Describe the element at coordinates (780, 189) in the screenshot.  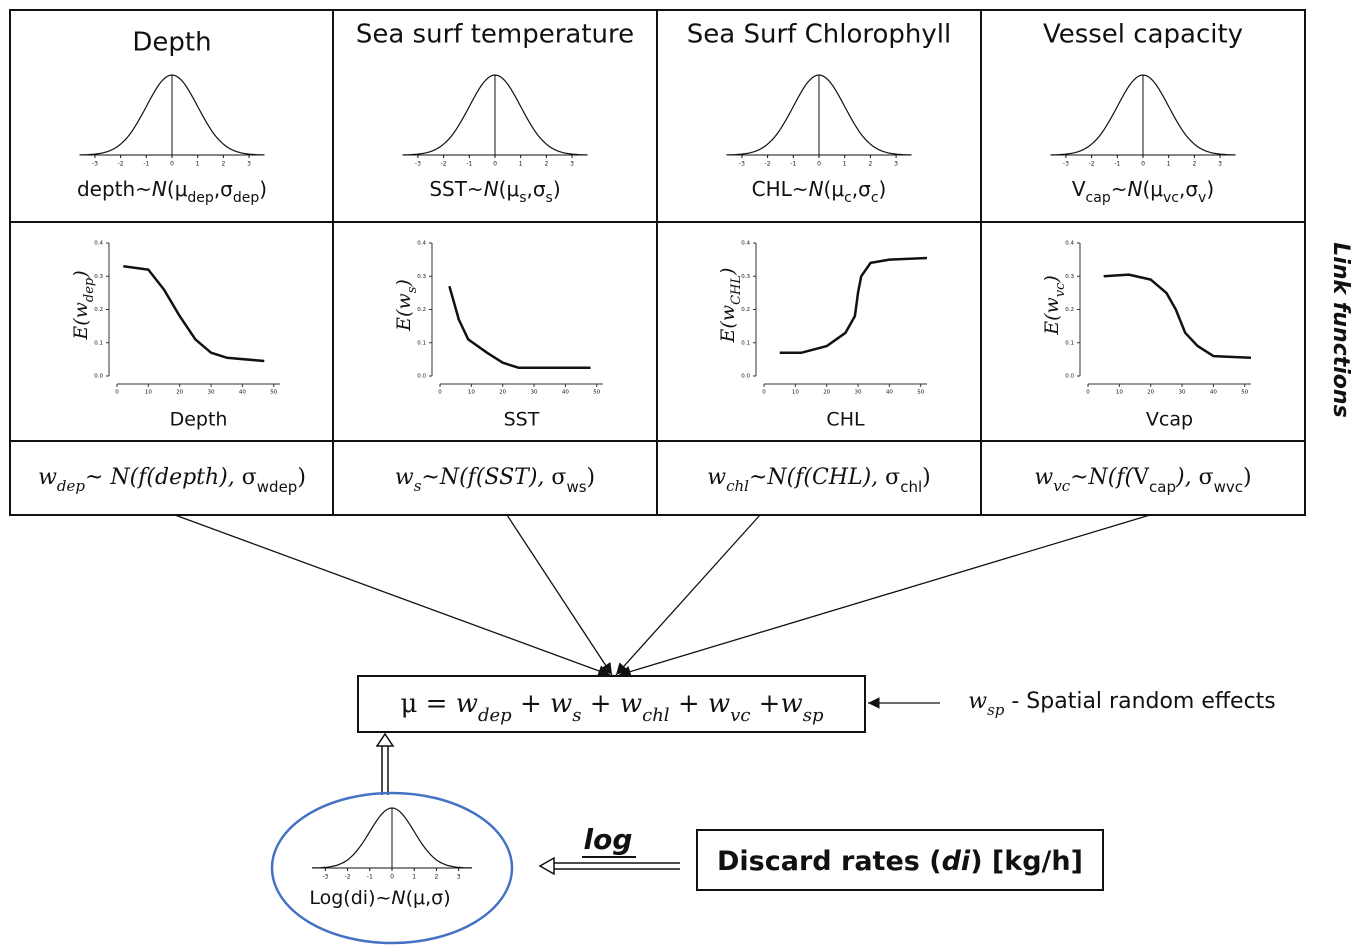
I see `text-segment: CHL~` at that location.